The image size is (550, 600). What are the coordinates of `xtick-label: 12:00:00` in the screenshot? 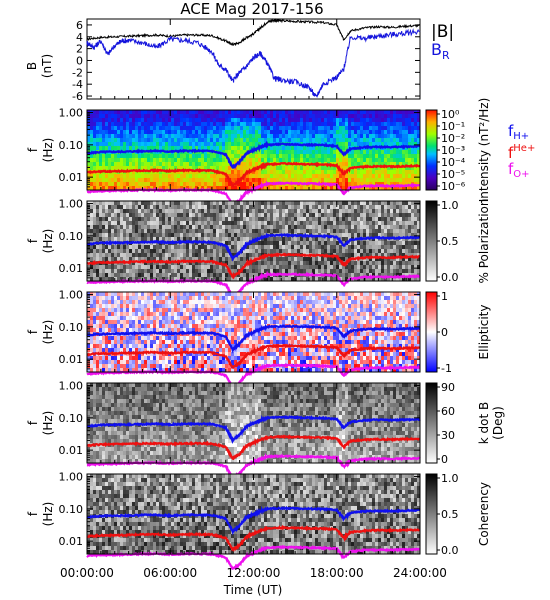 It's located at (254, 573).